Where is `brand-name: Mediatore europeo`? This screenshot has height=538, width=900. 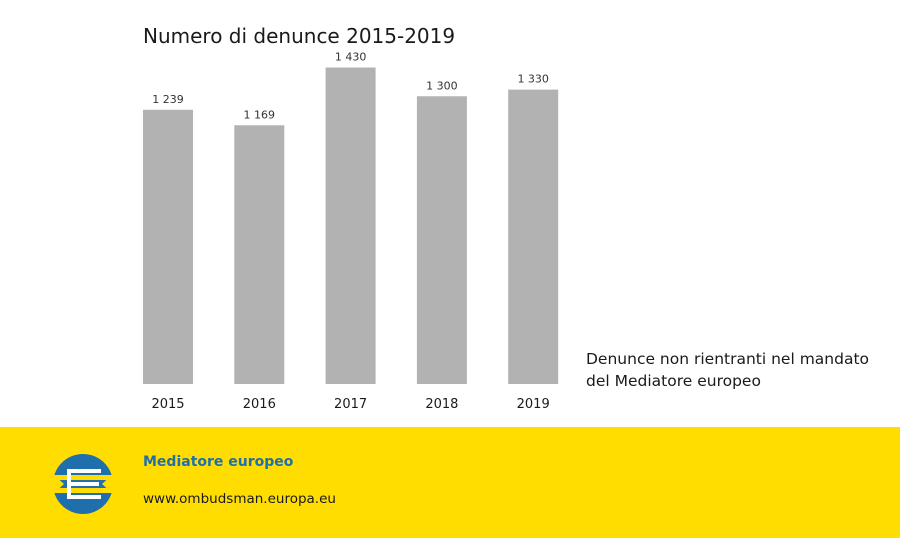 brand-name: Mediatore europeo is located at coordinates (218, 462).